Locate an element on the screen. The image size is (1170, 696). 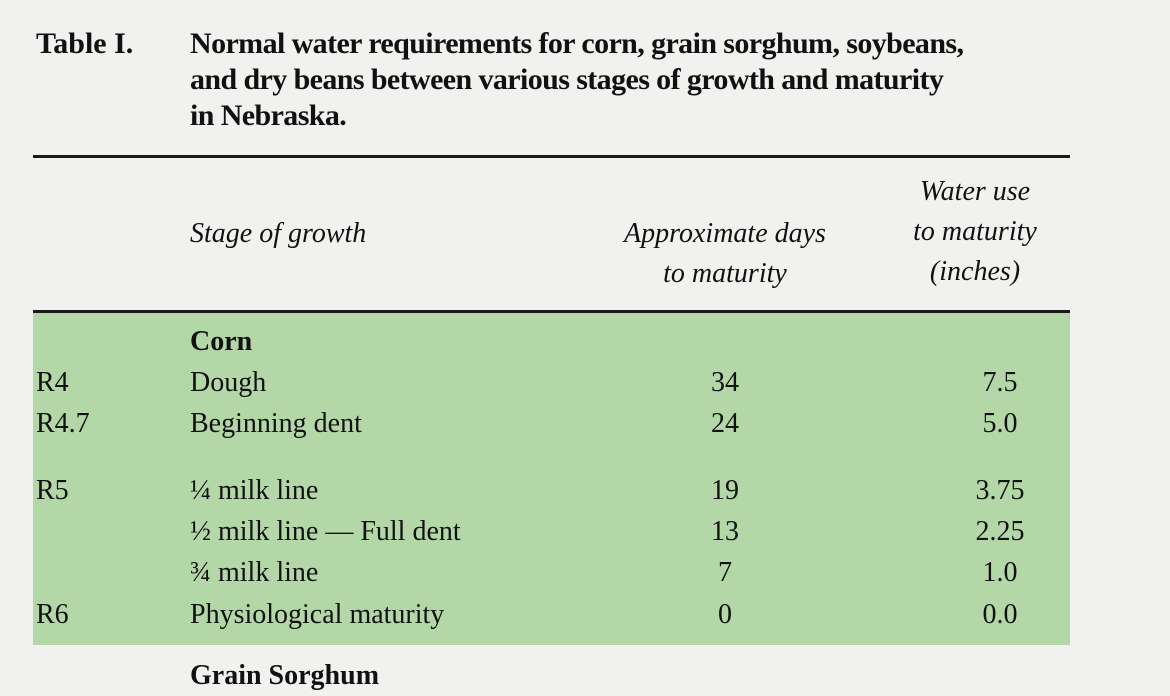
header-water: Water use to maturity (inches) is located at coordinates (975, 232).